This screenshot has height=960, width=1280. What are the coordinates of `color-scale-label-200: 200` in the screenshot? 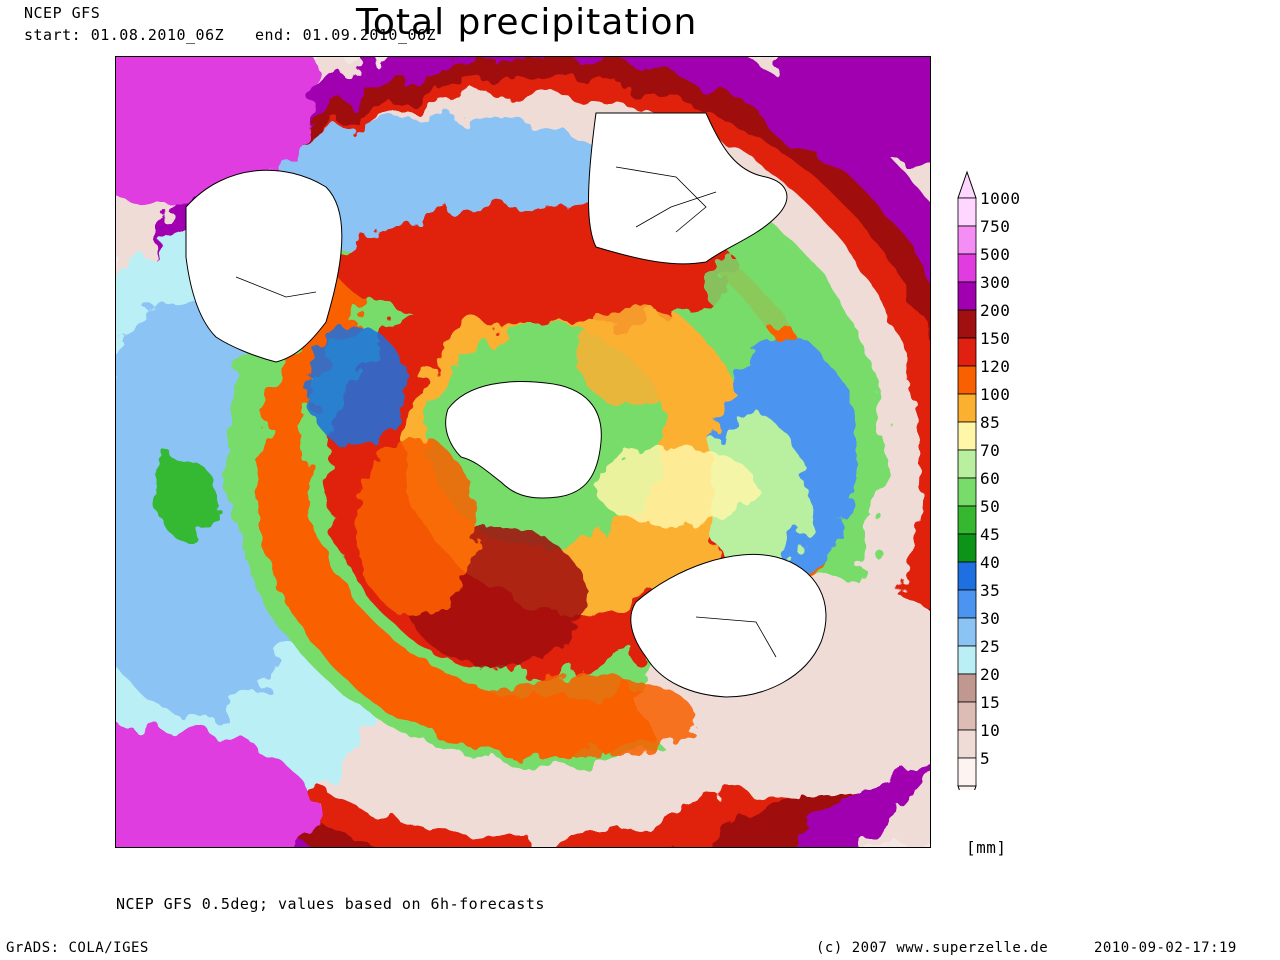 It's located at (995, 310).